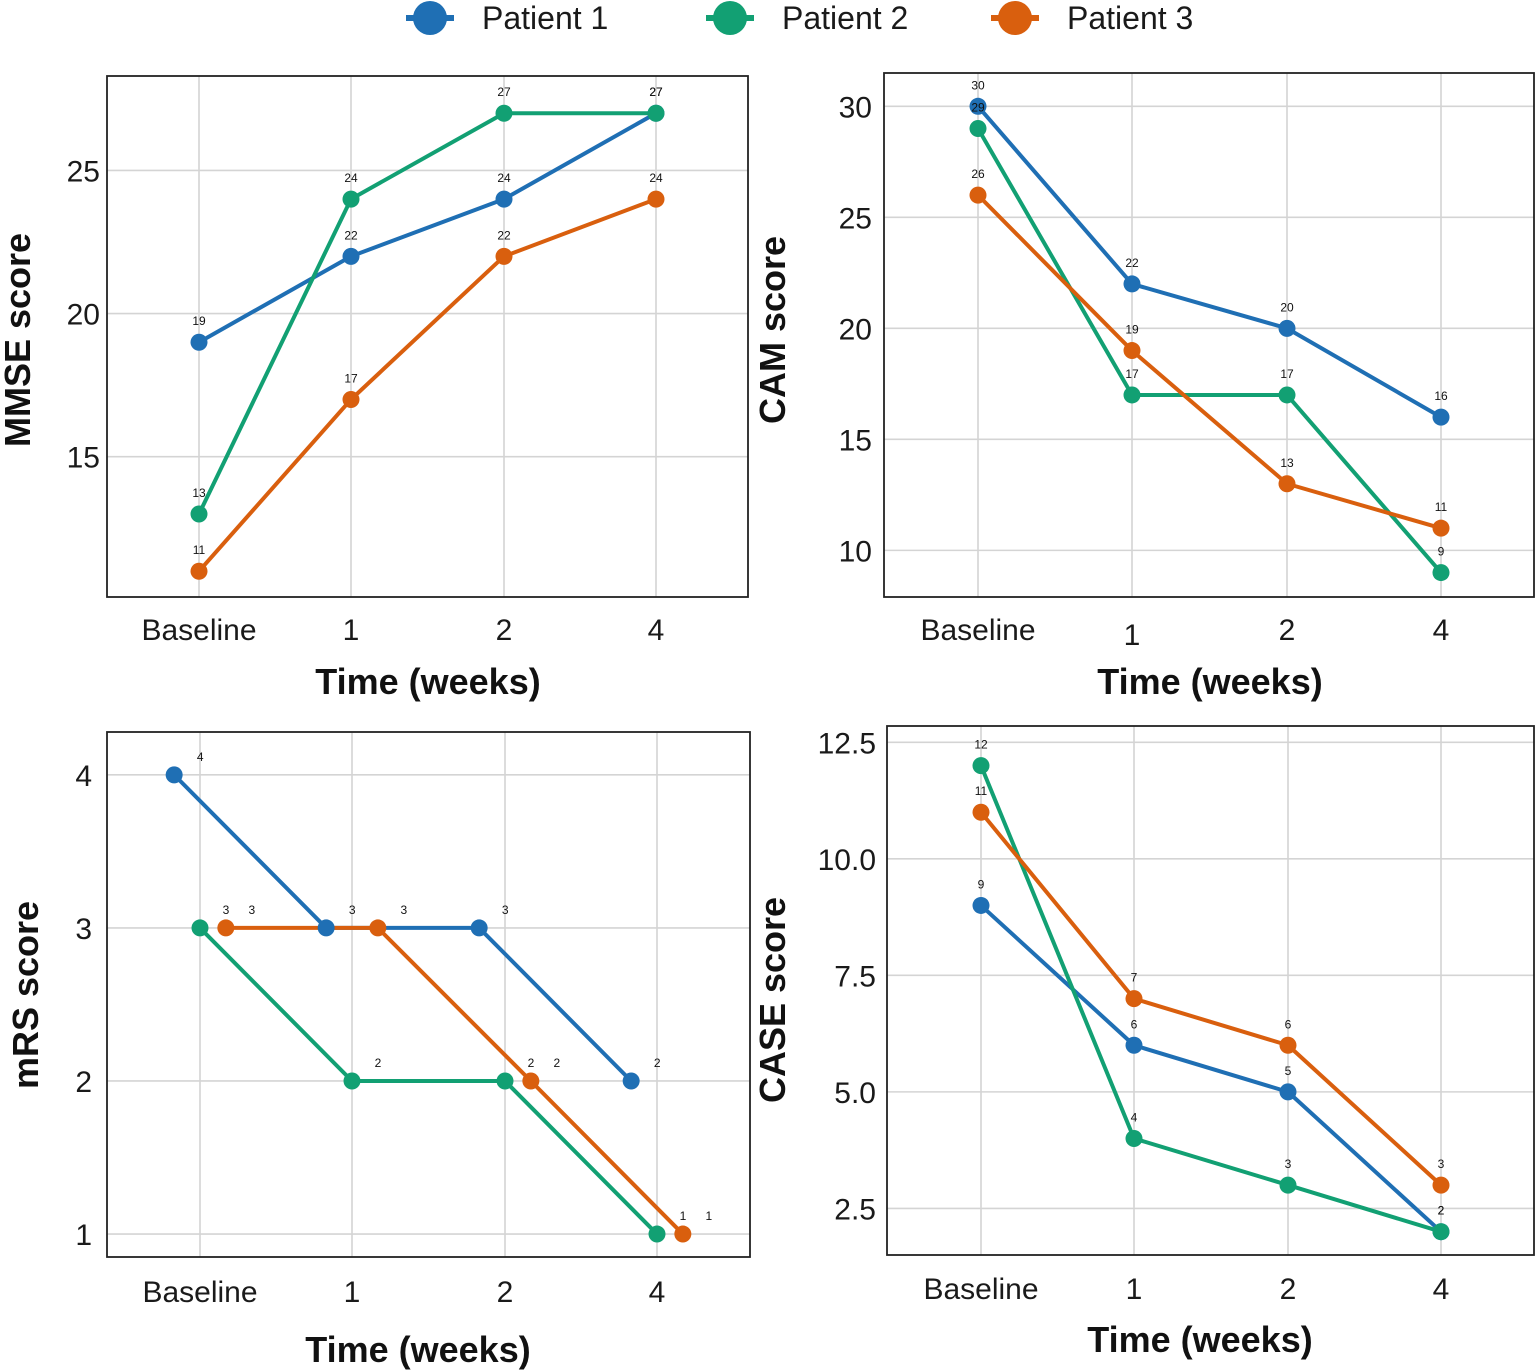  I want to click on data-label-patient-2: 9, so click(1441, 552).